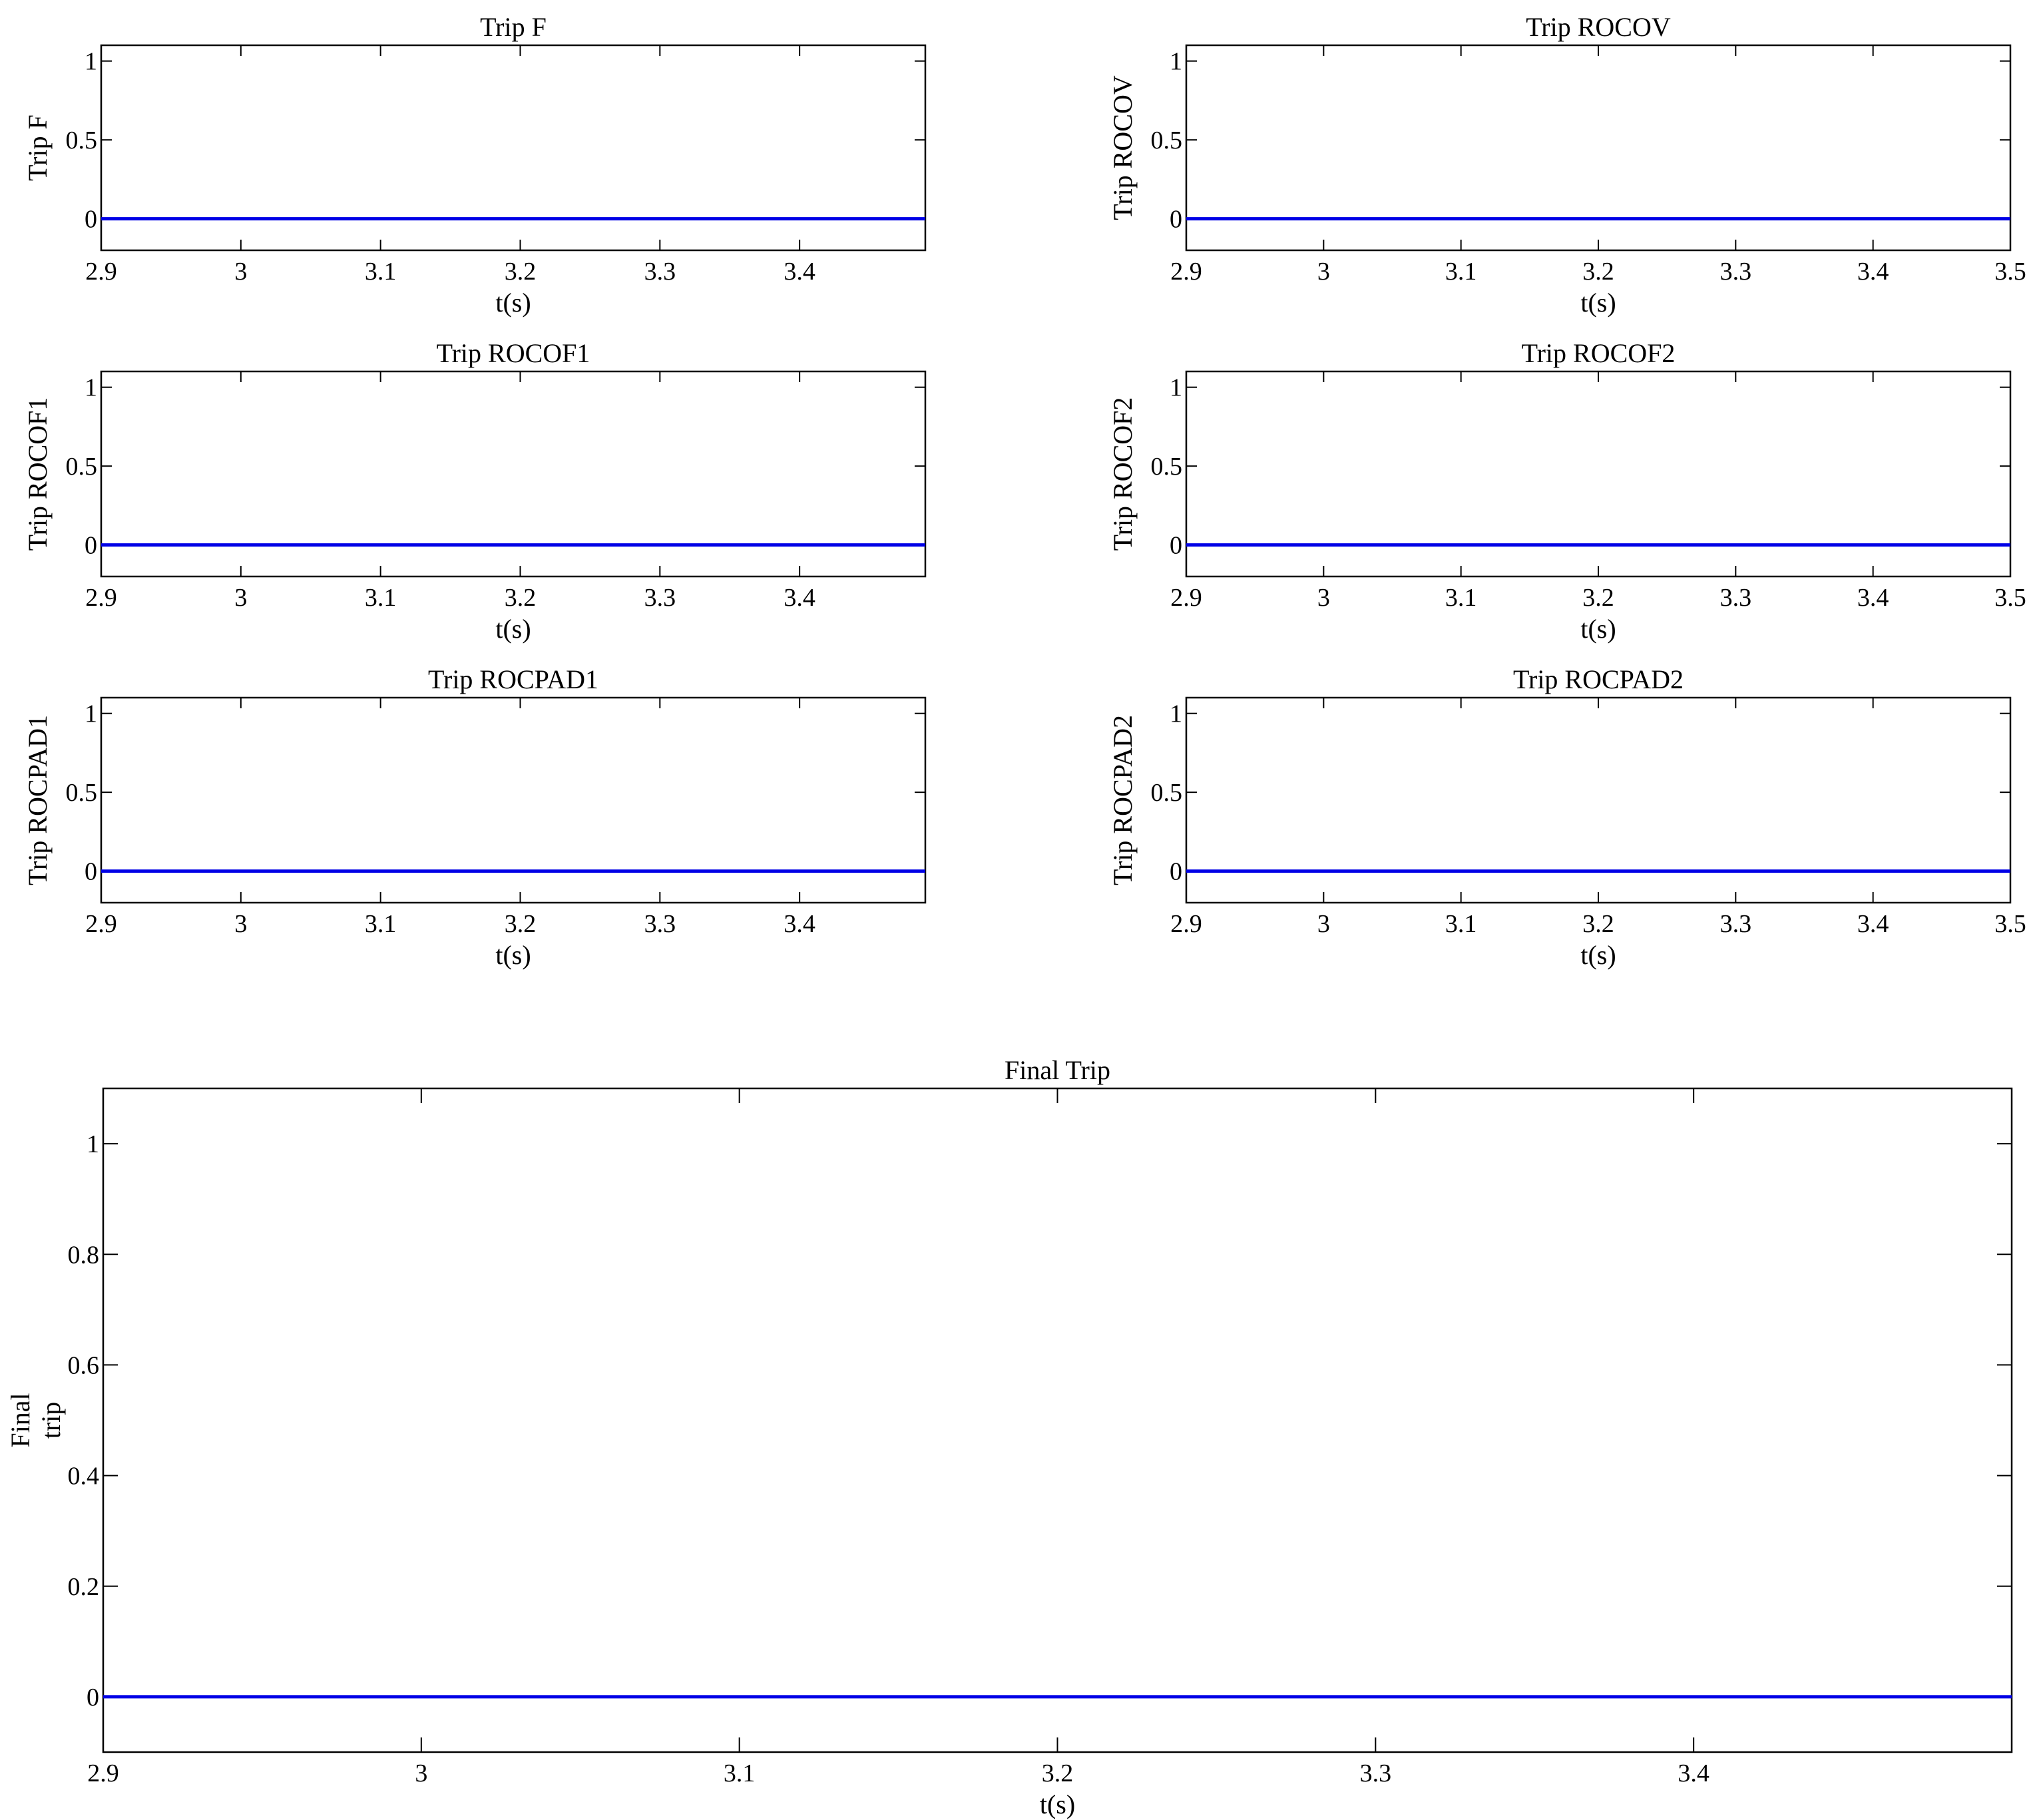  What do you see at coordinates (1598, 27) in the screenshot?
I see `chart-title: Trip ROCOV` at bounding box center [1598, 27].